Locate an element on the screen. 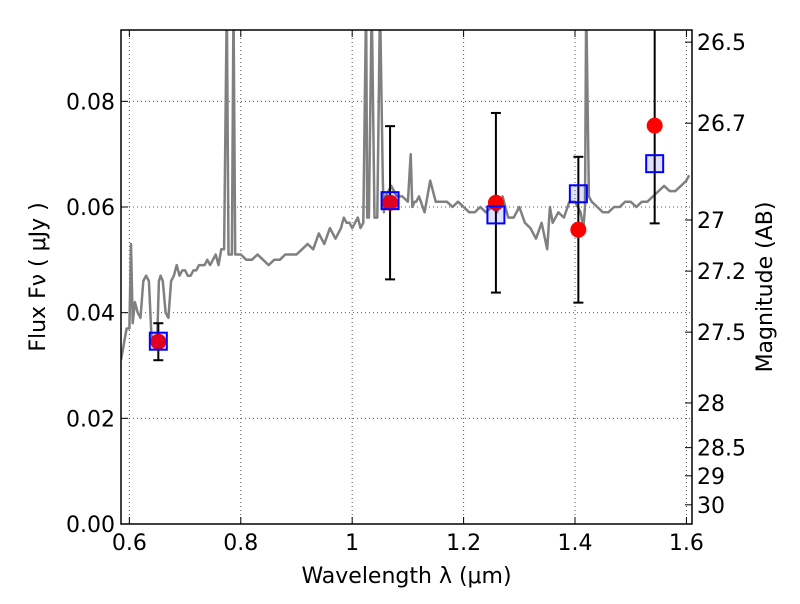  x-tick-label: 0.8 is located at coordinates (240, 543).